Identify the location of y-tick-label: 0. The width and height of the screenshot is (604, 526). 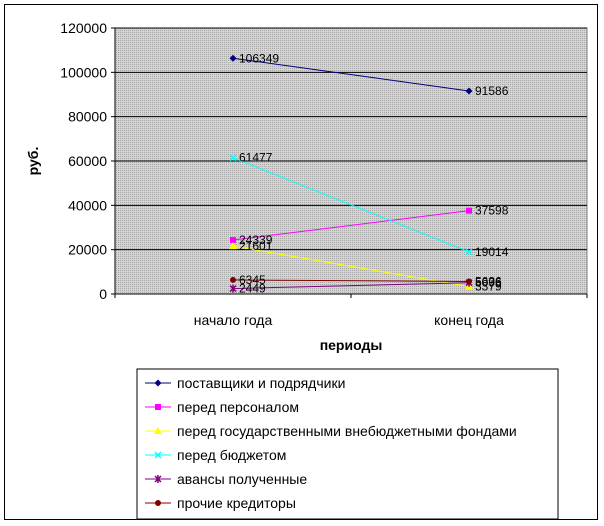
(103, 294).